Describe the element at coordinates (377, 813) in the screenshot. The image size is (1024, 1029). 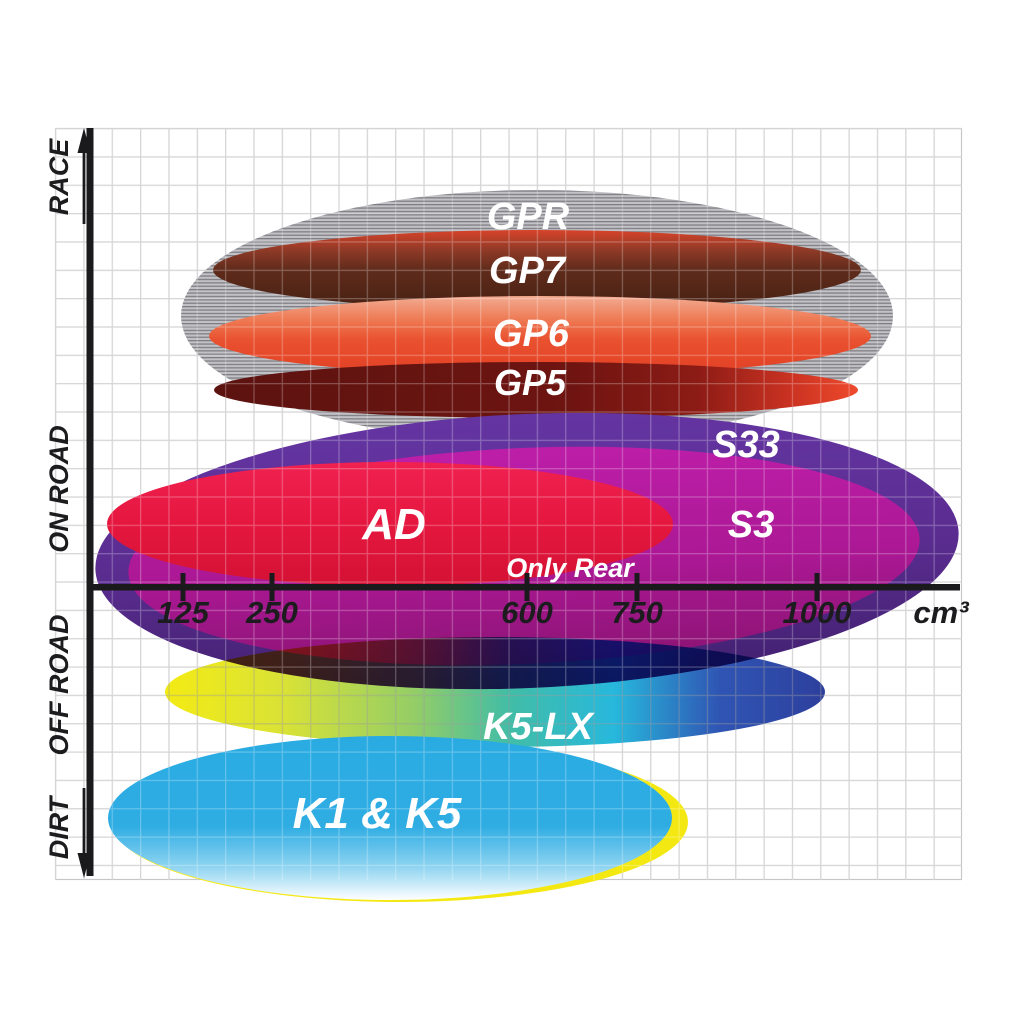
I see `label-k1k5: K1 & K5` at that location.